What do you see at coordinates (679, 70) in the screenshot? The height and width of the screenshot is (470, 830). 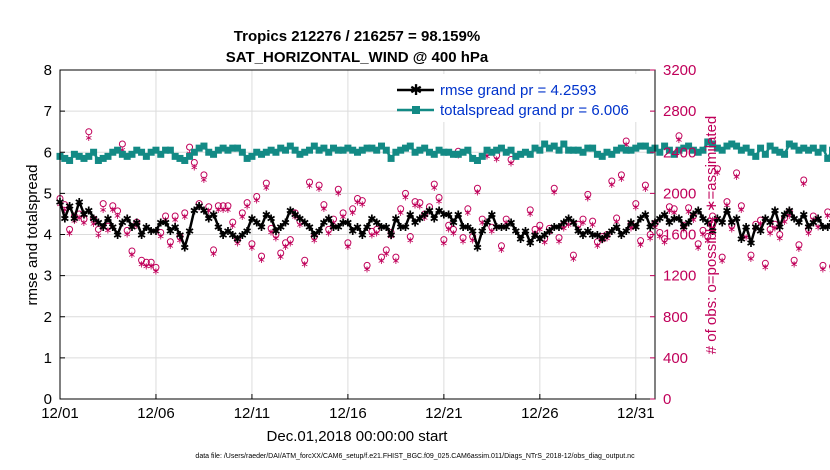 I see `y-tick-label-right: 3200` at bounding box center [679, 70].